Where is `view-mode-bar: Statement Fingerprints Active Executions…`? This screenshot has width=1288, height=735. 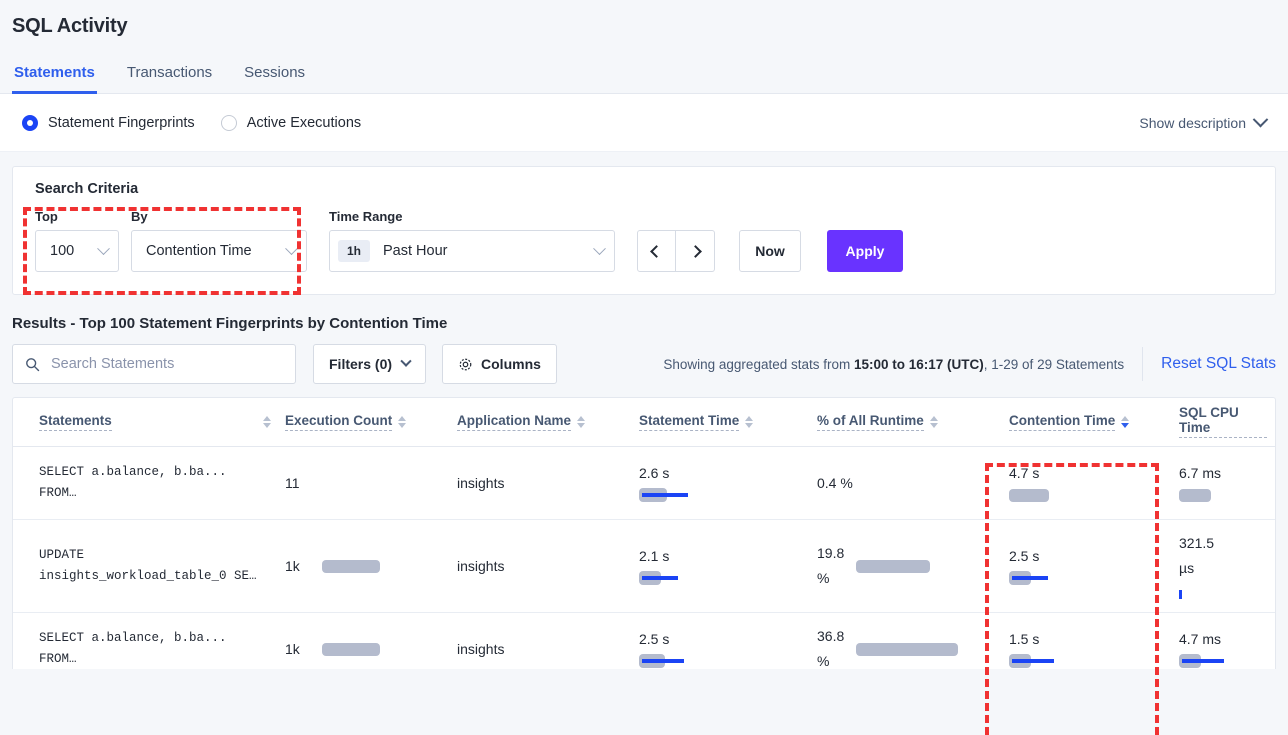 view-mode-bar: Statement Fingerprints Active Executions… is located at coordinates (644, 123).